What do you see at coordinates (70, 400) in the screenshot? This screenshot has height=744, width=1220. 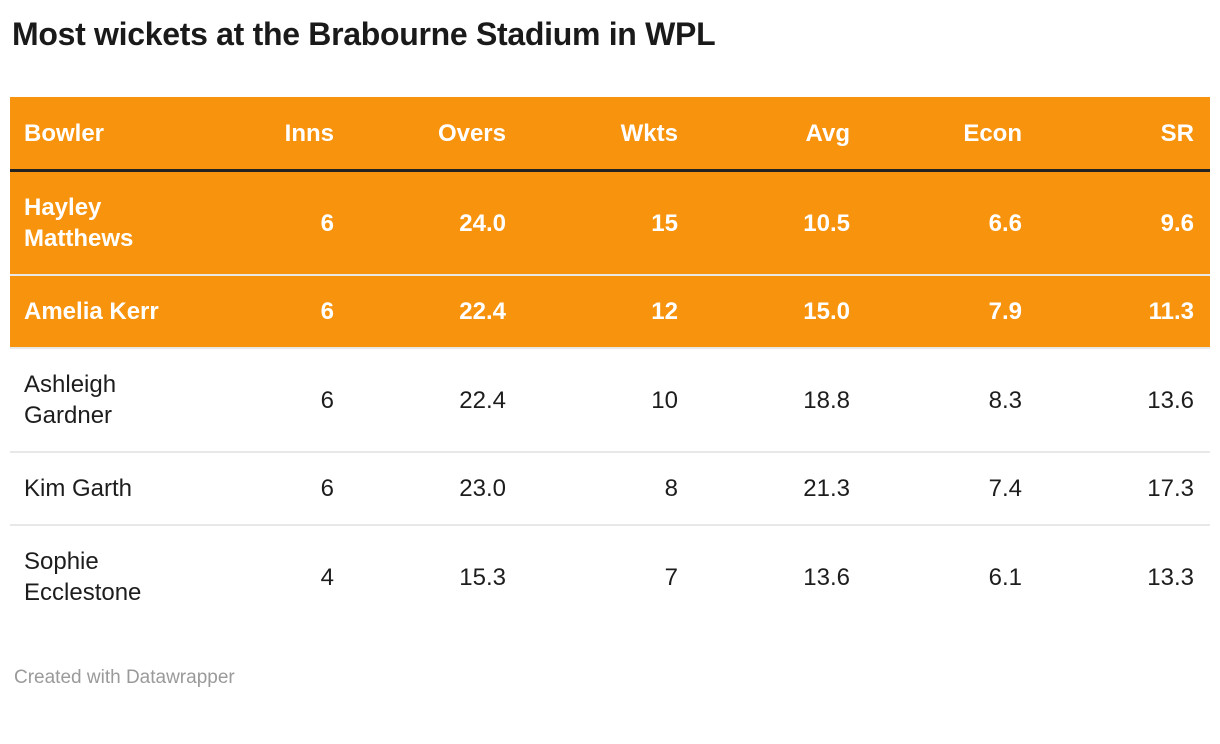 I see `cell-bowler: Ashleigh Gardner` at bounding box center [70, 400].